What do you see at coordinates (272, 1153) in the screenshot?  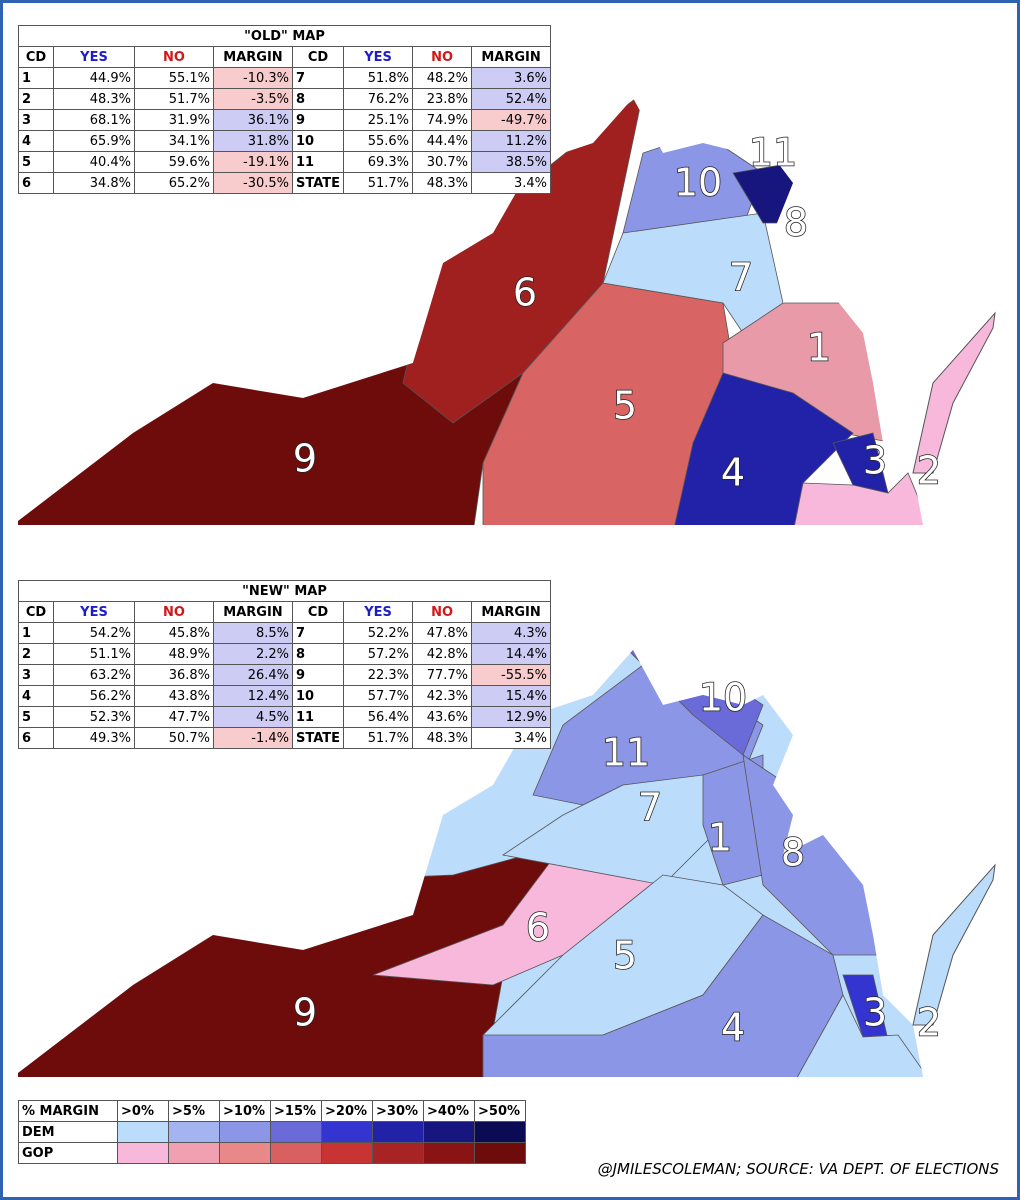 I see `legend-row: GOP` at bounding box center [272, 1153].